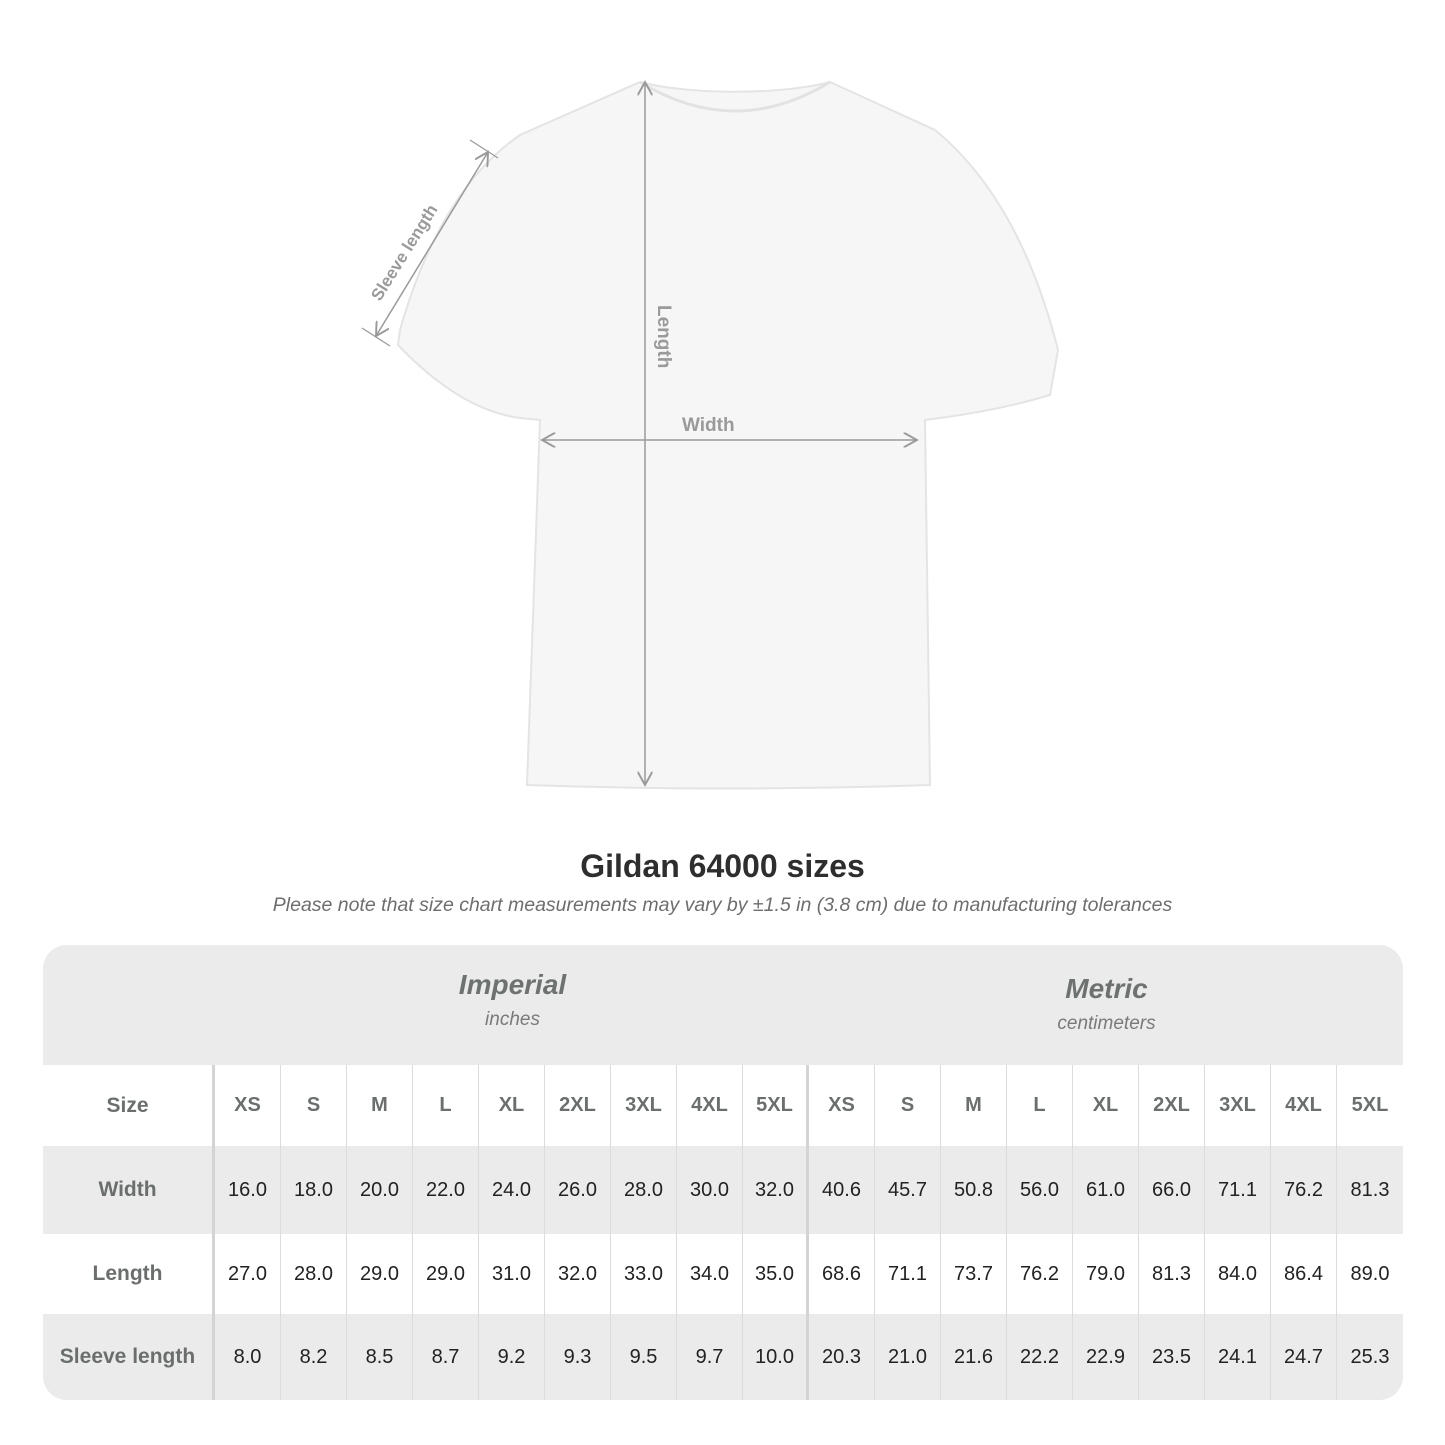 This screenshot has width=1445, height=1445. What do you see at coordinates (722, 866) in the screenshot?
I see `page-title: Gildan 64000 sizes` at bounding box center [722, 866].